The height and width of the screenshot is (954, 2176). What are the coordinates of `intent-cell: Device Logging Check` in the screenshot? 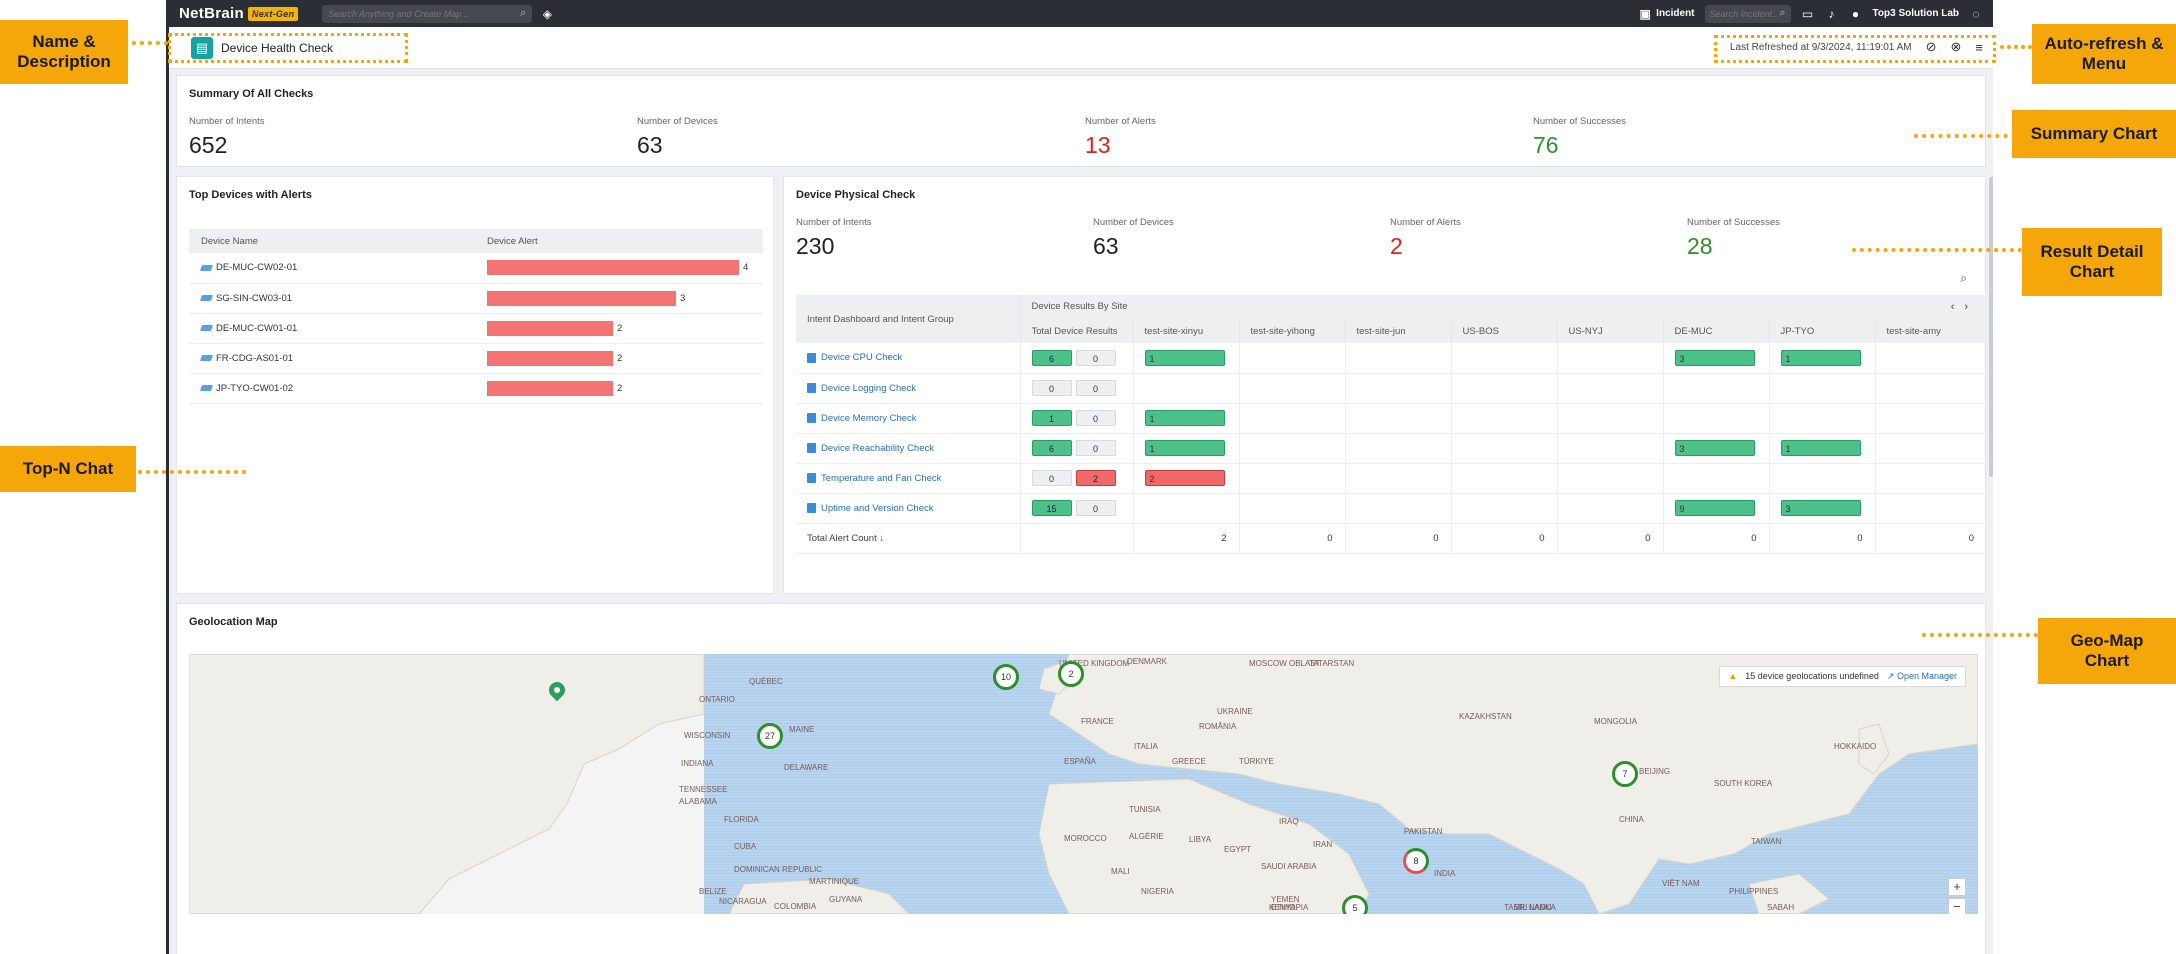 It's located at (908, 388).